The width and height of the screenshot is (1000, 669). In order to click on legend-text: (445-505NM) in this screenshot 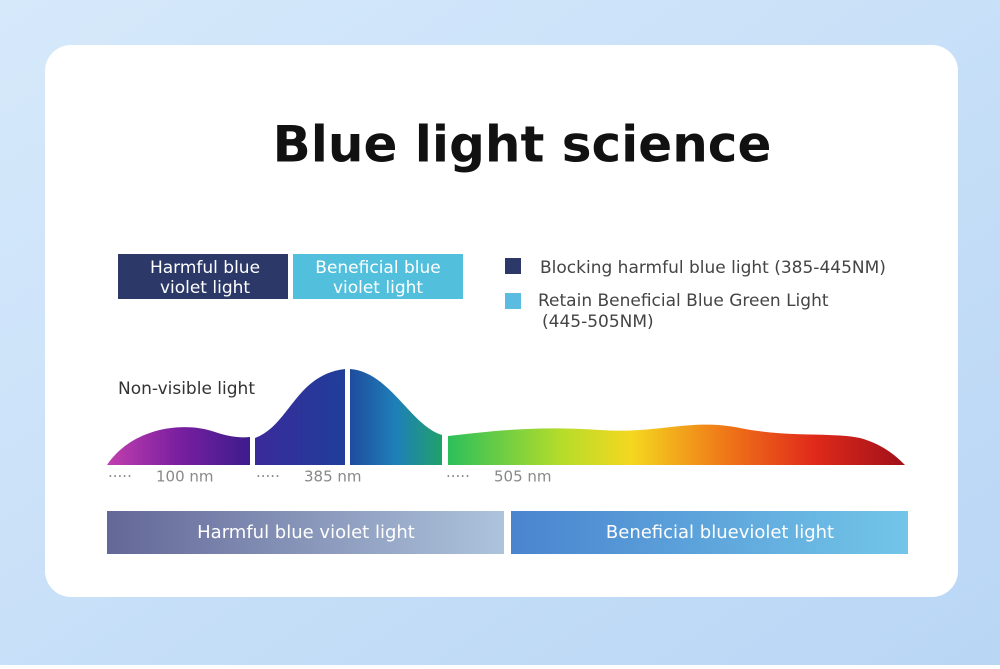, I will do `click(598, 322)`.